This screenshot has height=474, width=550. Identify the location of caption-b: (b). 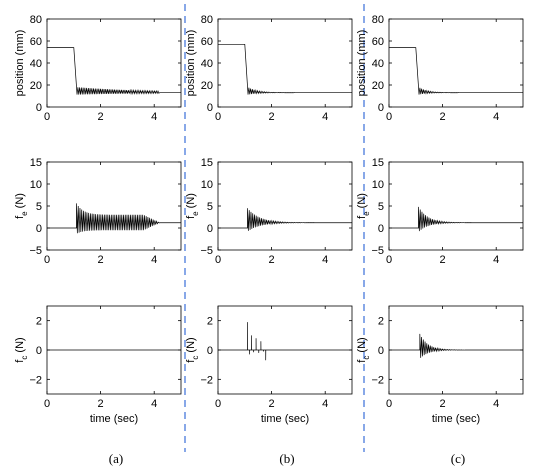
(286, 458).